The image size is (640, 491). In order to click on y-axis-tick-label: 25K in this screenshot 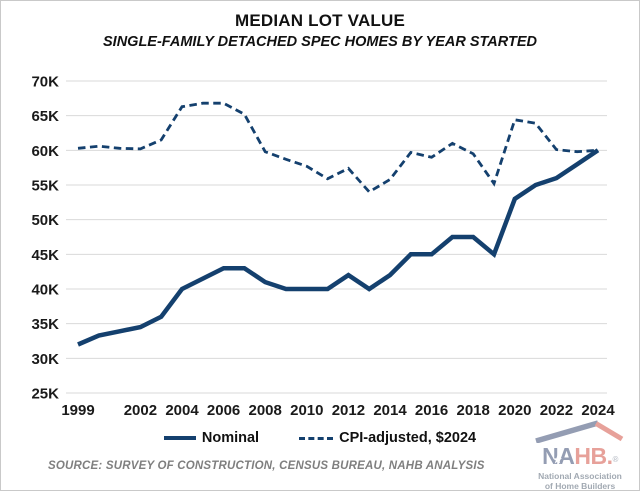, I will do `click(45, 394)`.